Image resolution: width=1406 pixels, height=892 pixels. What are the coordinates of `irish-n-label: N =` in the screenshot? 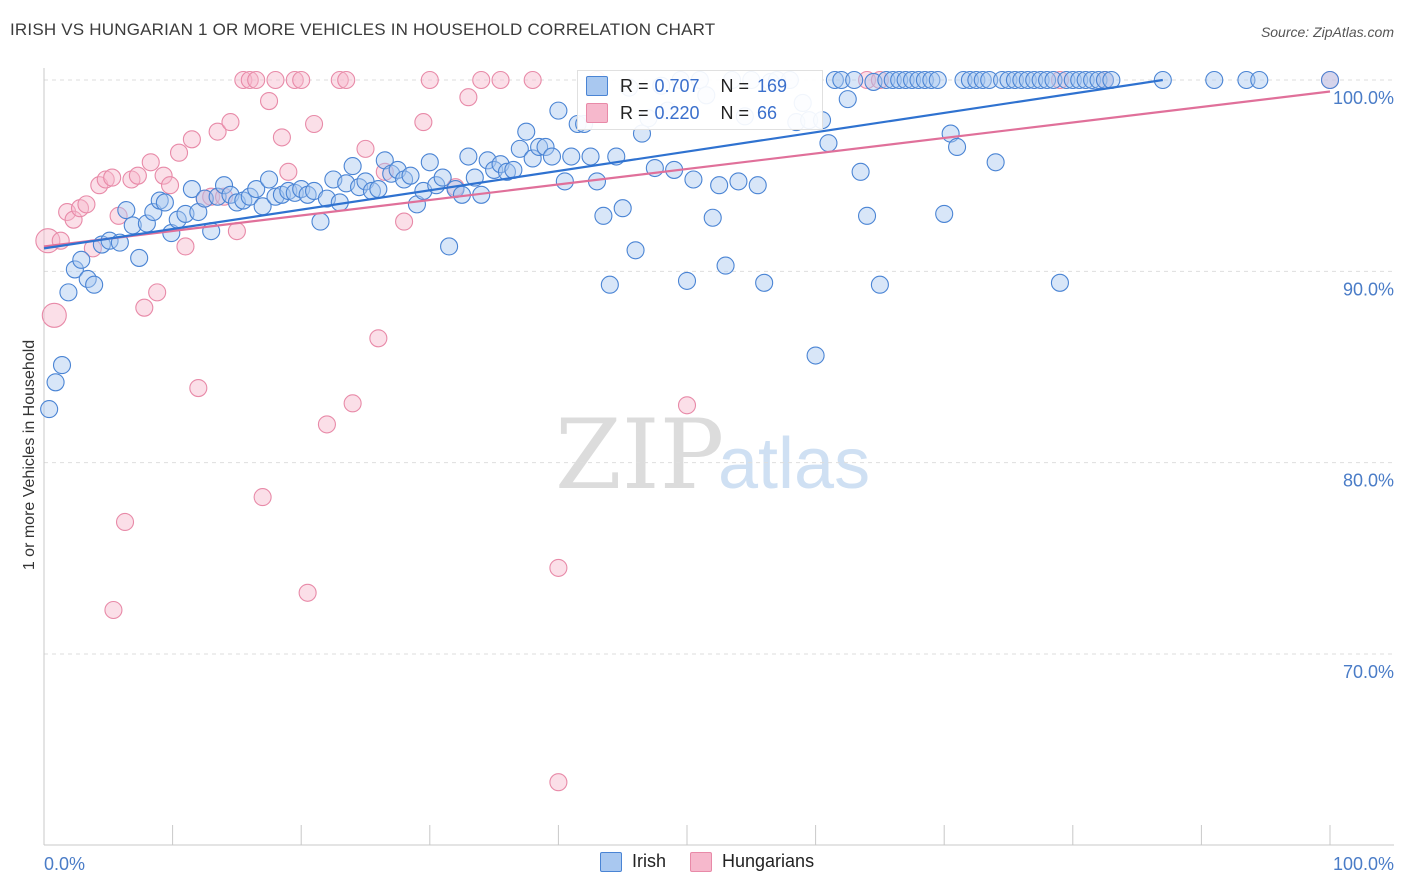 It's located at (735, 85).